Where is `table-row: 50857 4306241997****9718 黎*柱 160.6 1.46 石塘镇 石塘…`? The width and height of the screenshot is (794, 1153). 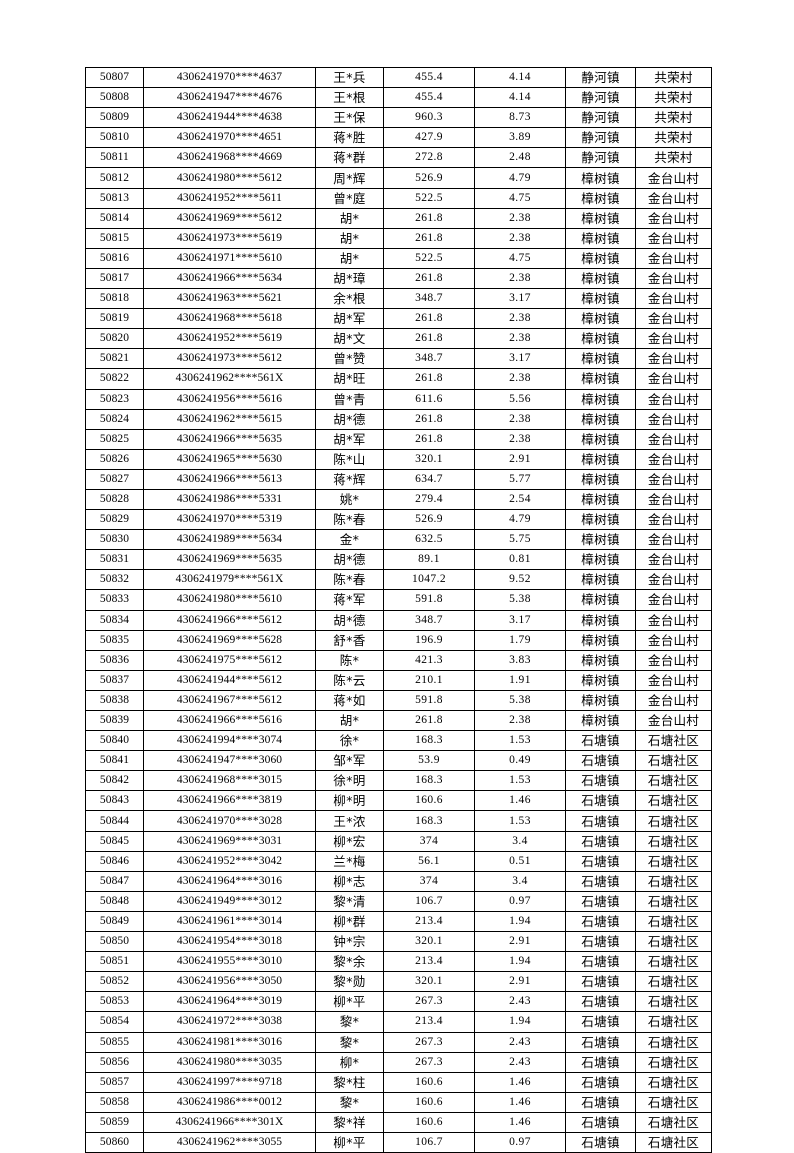
table-row: 50857 4306241997****9718 黎*柱 160.6 1.46 石塘镇 石塘… is located at coordinates (398, 1082).